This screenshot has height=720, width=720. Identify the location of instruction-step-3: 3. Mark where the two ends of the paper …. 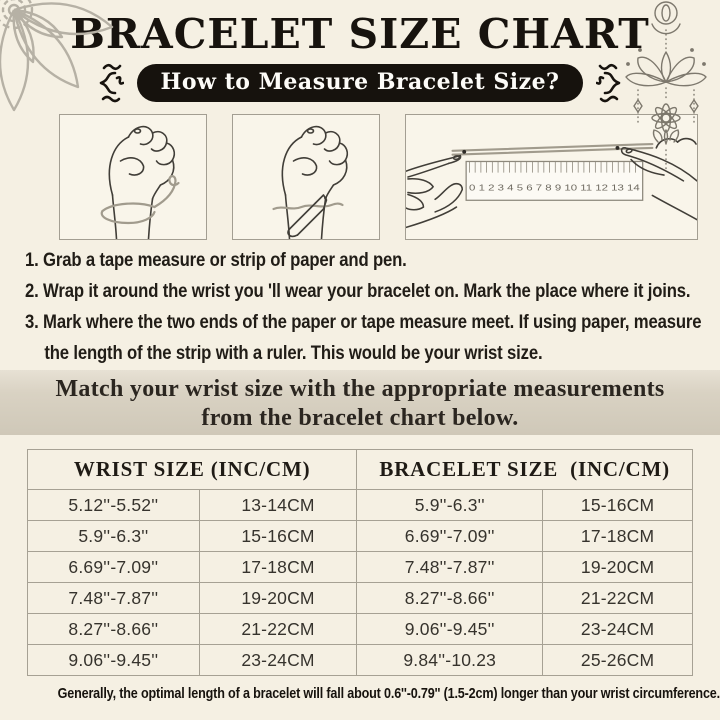
(363, 338).